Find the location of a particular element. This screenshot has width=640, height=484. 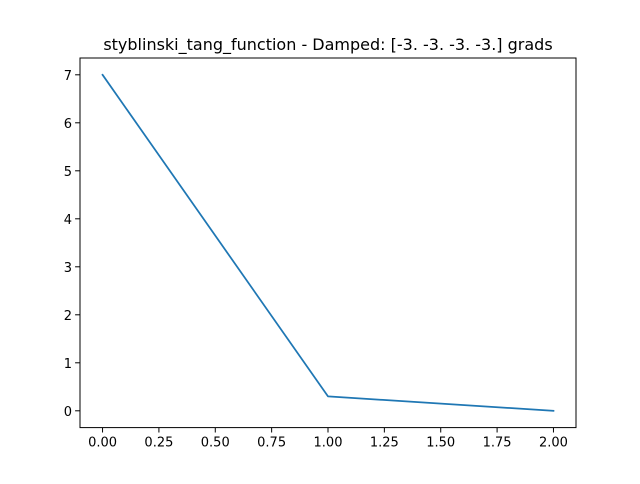

y-tick-label: 0 is located at coordinates (68, 412).